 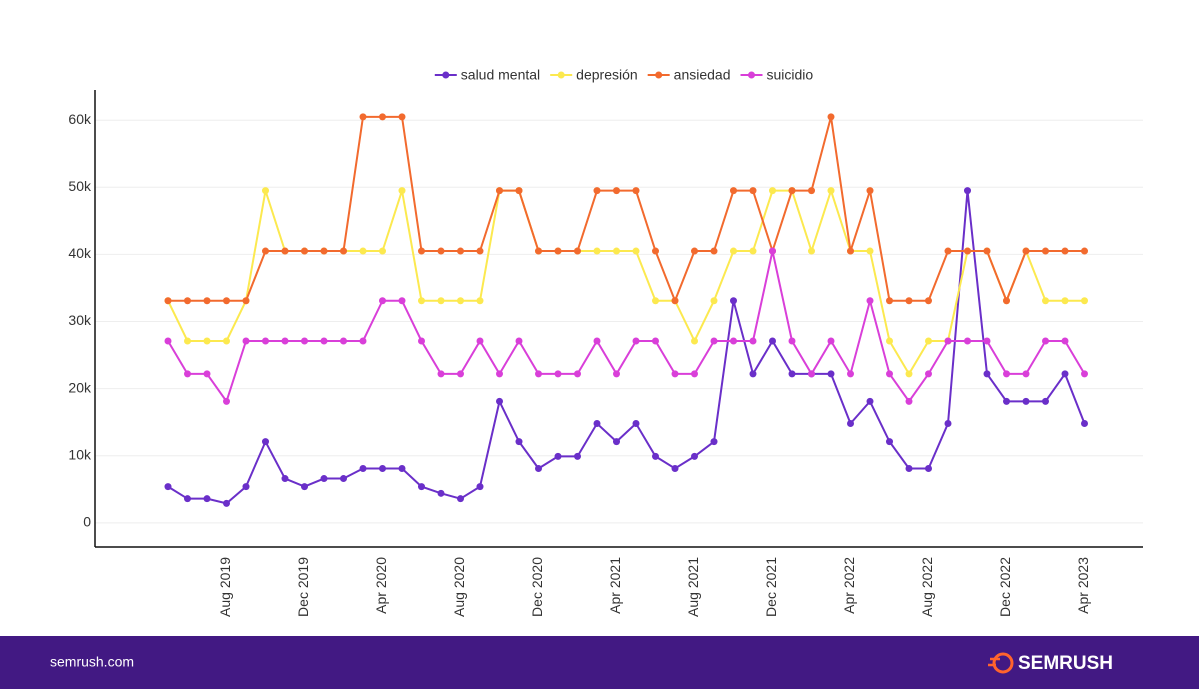 I want to click on legend: salud mental depresión ansiedad suicidio, so click(x=623, y=75).